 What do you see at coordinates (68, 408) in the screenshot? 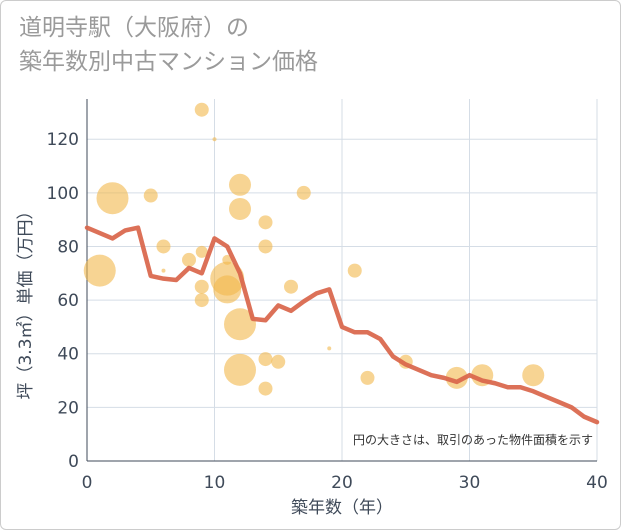
I see `y-tick-label: 20` at bounding box center [68, 408].